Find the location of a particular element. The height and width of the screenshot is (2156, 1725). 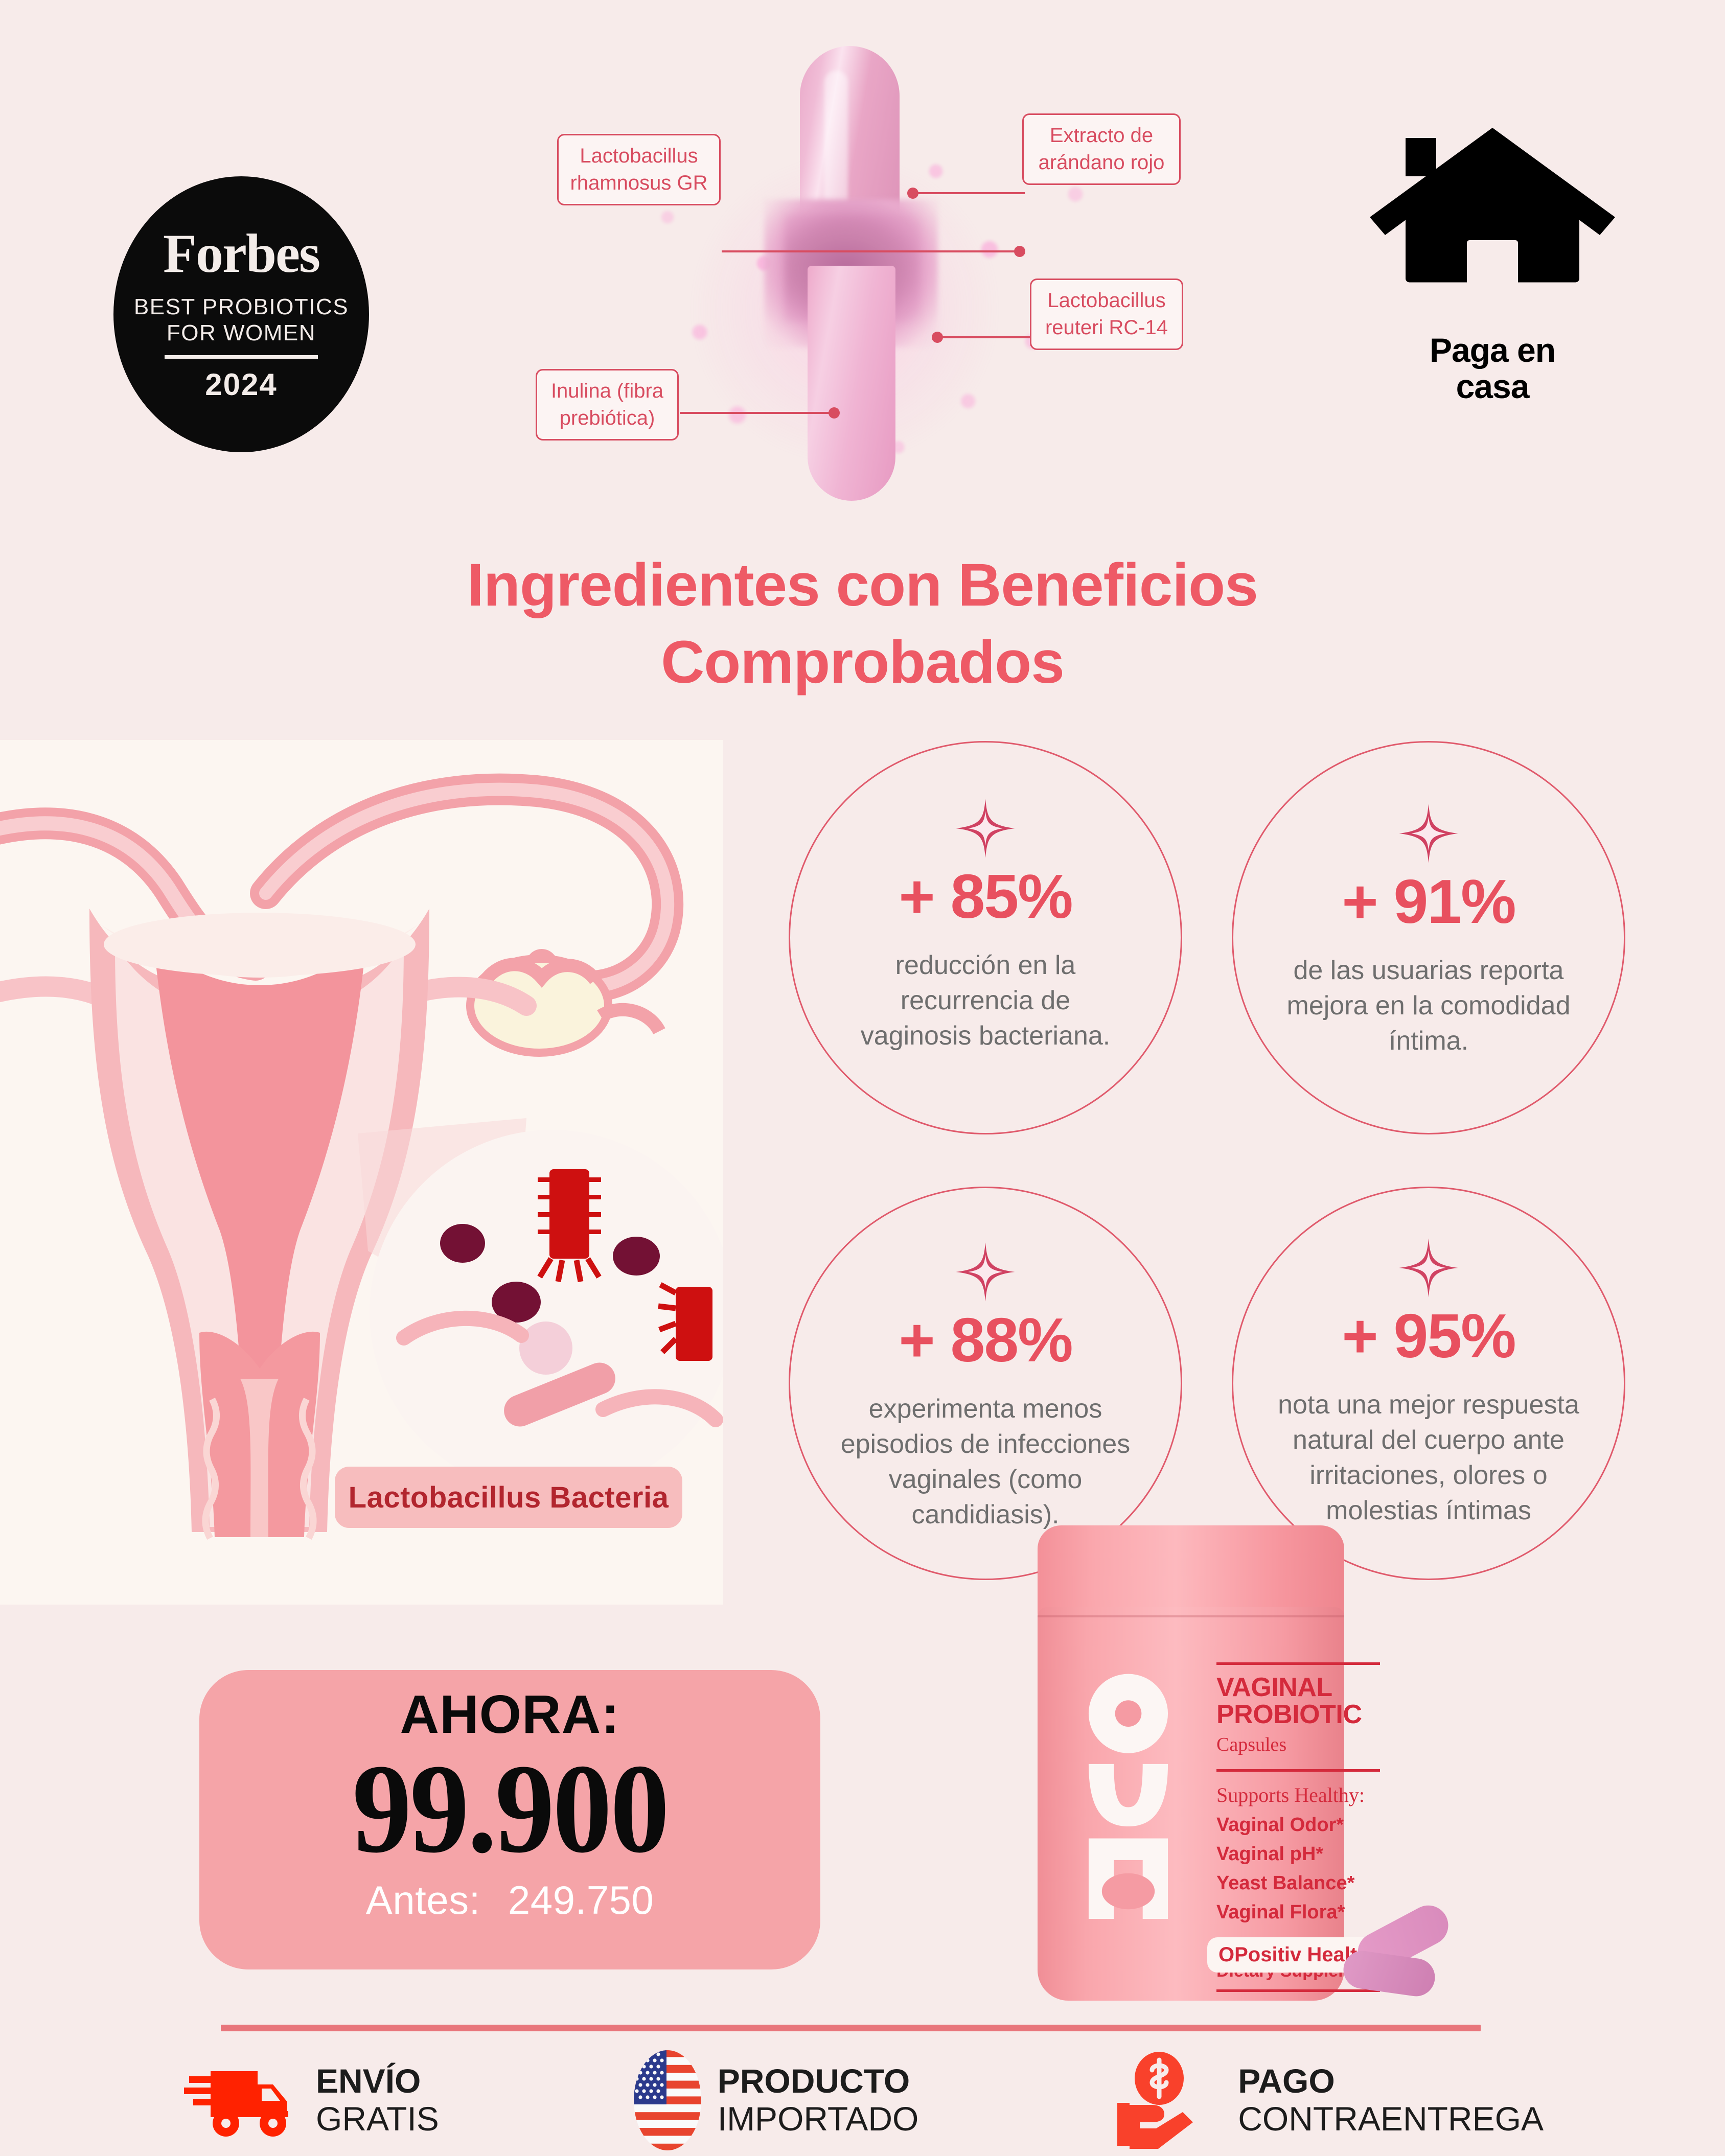

forbes-subtitle-line1: BEST PROBIOTICS is located at coordinates (241, 307).